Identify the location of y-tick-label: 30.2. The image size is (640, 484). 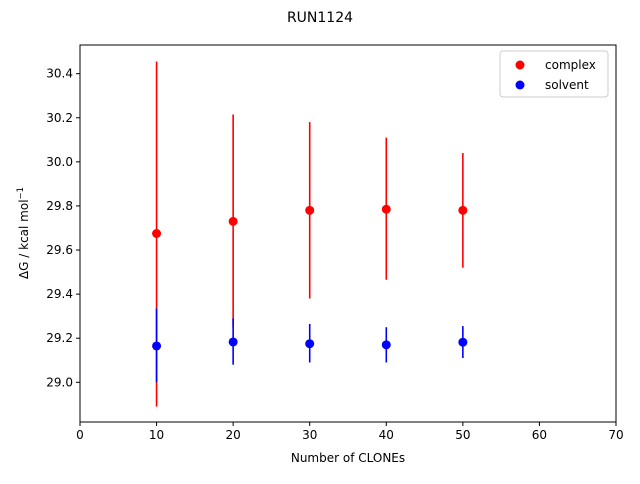
(59, 118).